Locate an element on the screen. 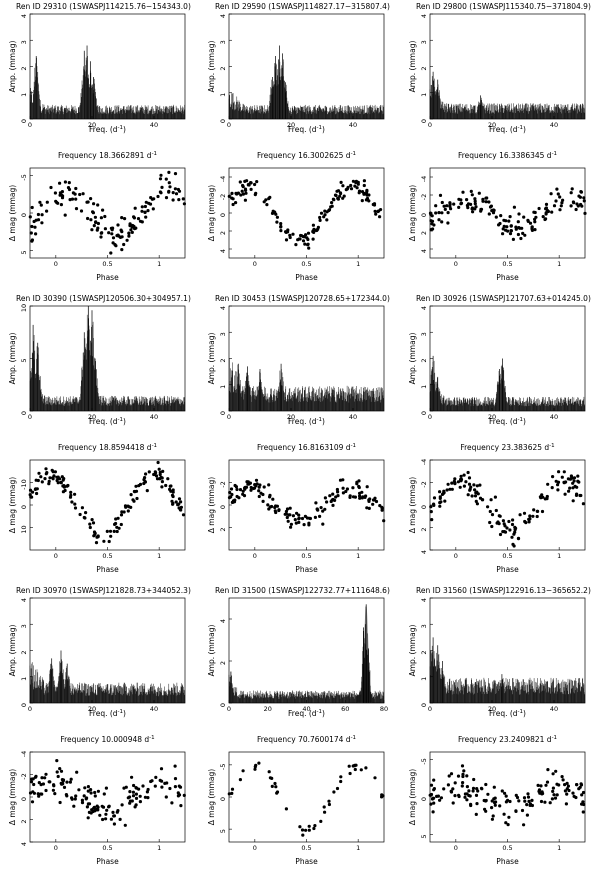  y-axis-label: Δ mag (mmag) is located at coordinates (12, 213).